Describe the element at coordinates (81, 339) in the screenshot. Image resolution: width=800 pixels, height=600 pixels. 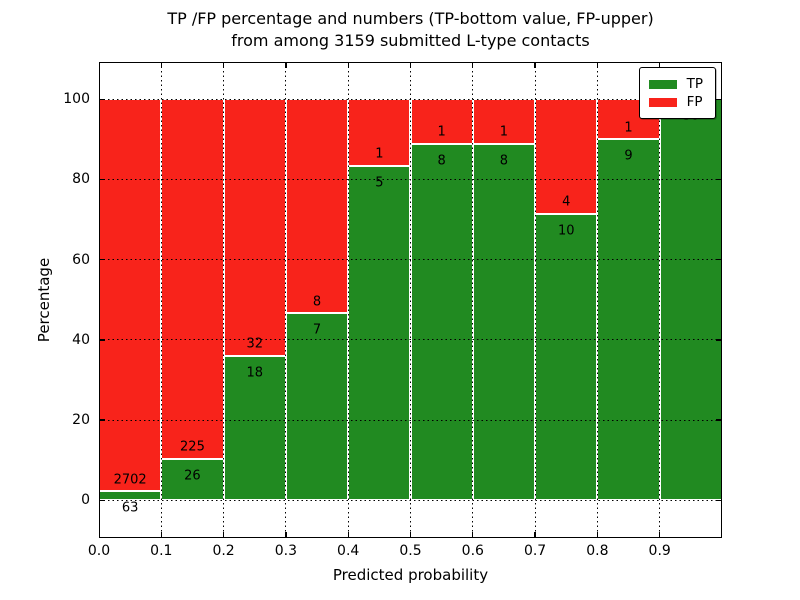
I see `y-tick-label: 40` at that location.